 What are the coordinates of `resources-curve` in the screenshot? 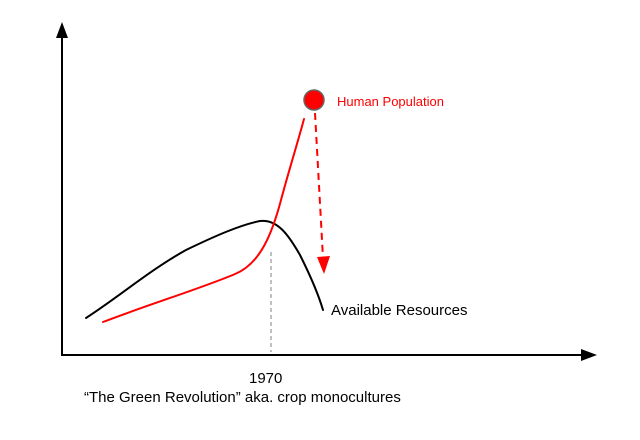 It's located at (204, 269).